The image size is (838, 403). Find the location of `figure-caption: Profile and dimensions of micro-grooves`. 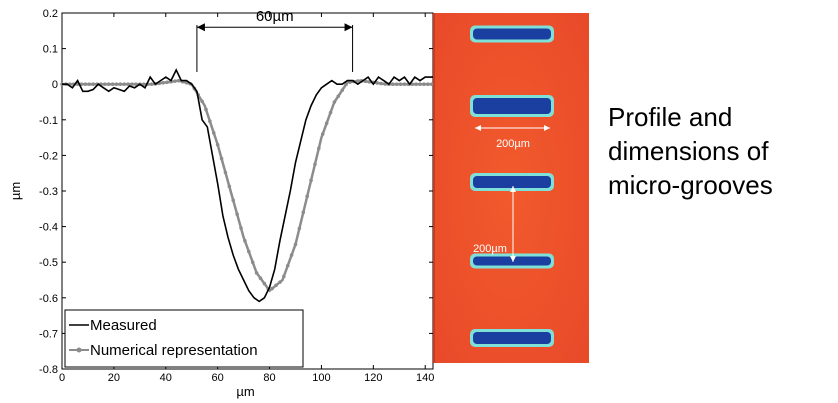

figure-caption: Profile and dimensions of micro-grooves is located at coordinates (690, 151).